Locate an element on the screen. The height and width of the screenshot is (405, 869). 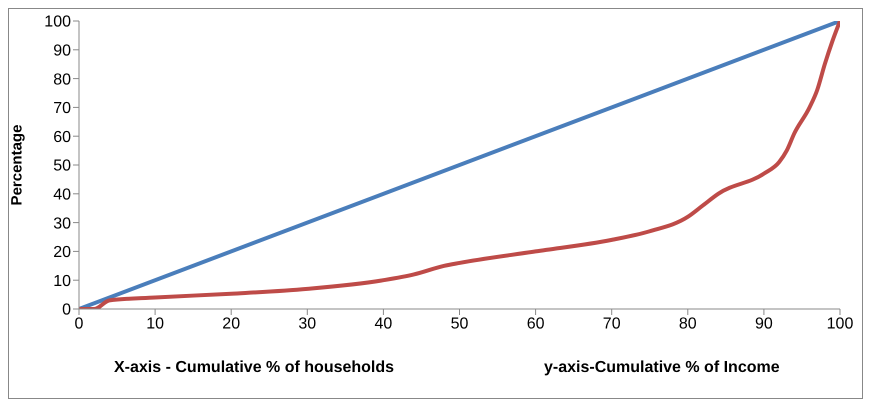
x-tick-label: 80 is located at coordinates (687, 323).